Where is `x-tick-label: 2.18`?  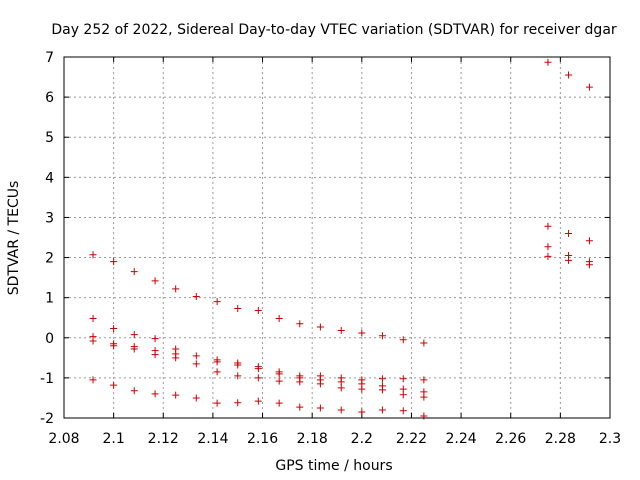 x-tick-label: 2.18 is located at coordinates (312, 439).